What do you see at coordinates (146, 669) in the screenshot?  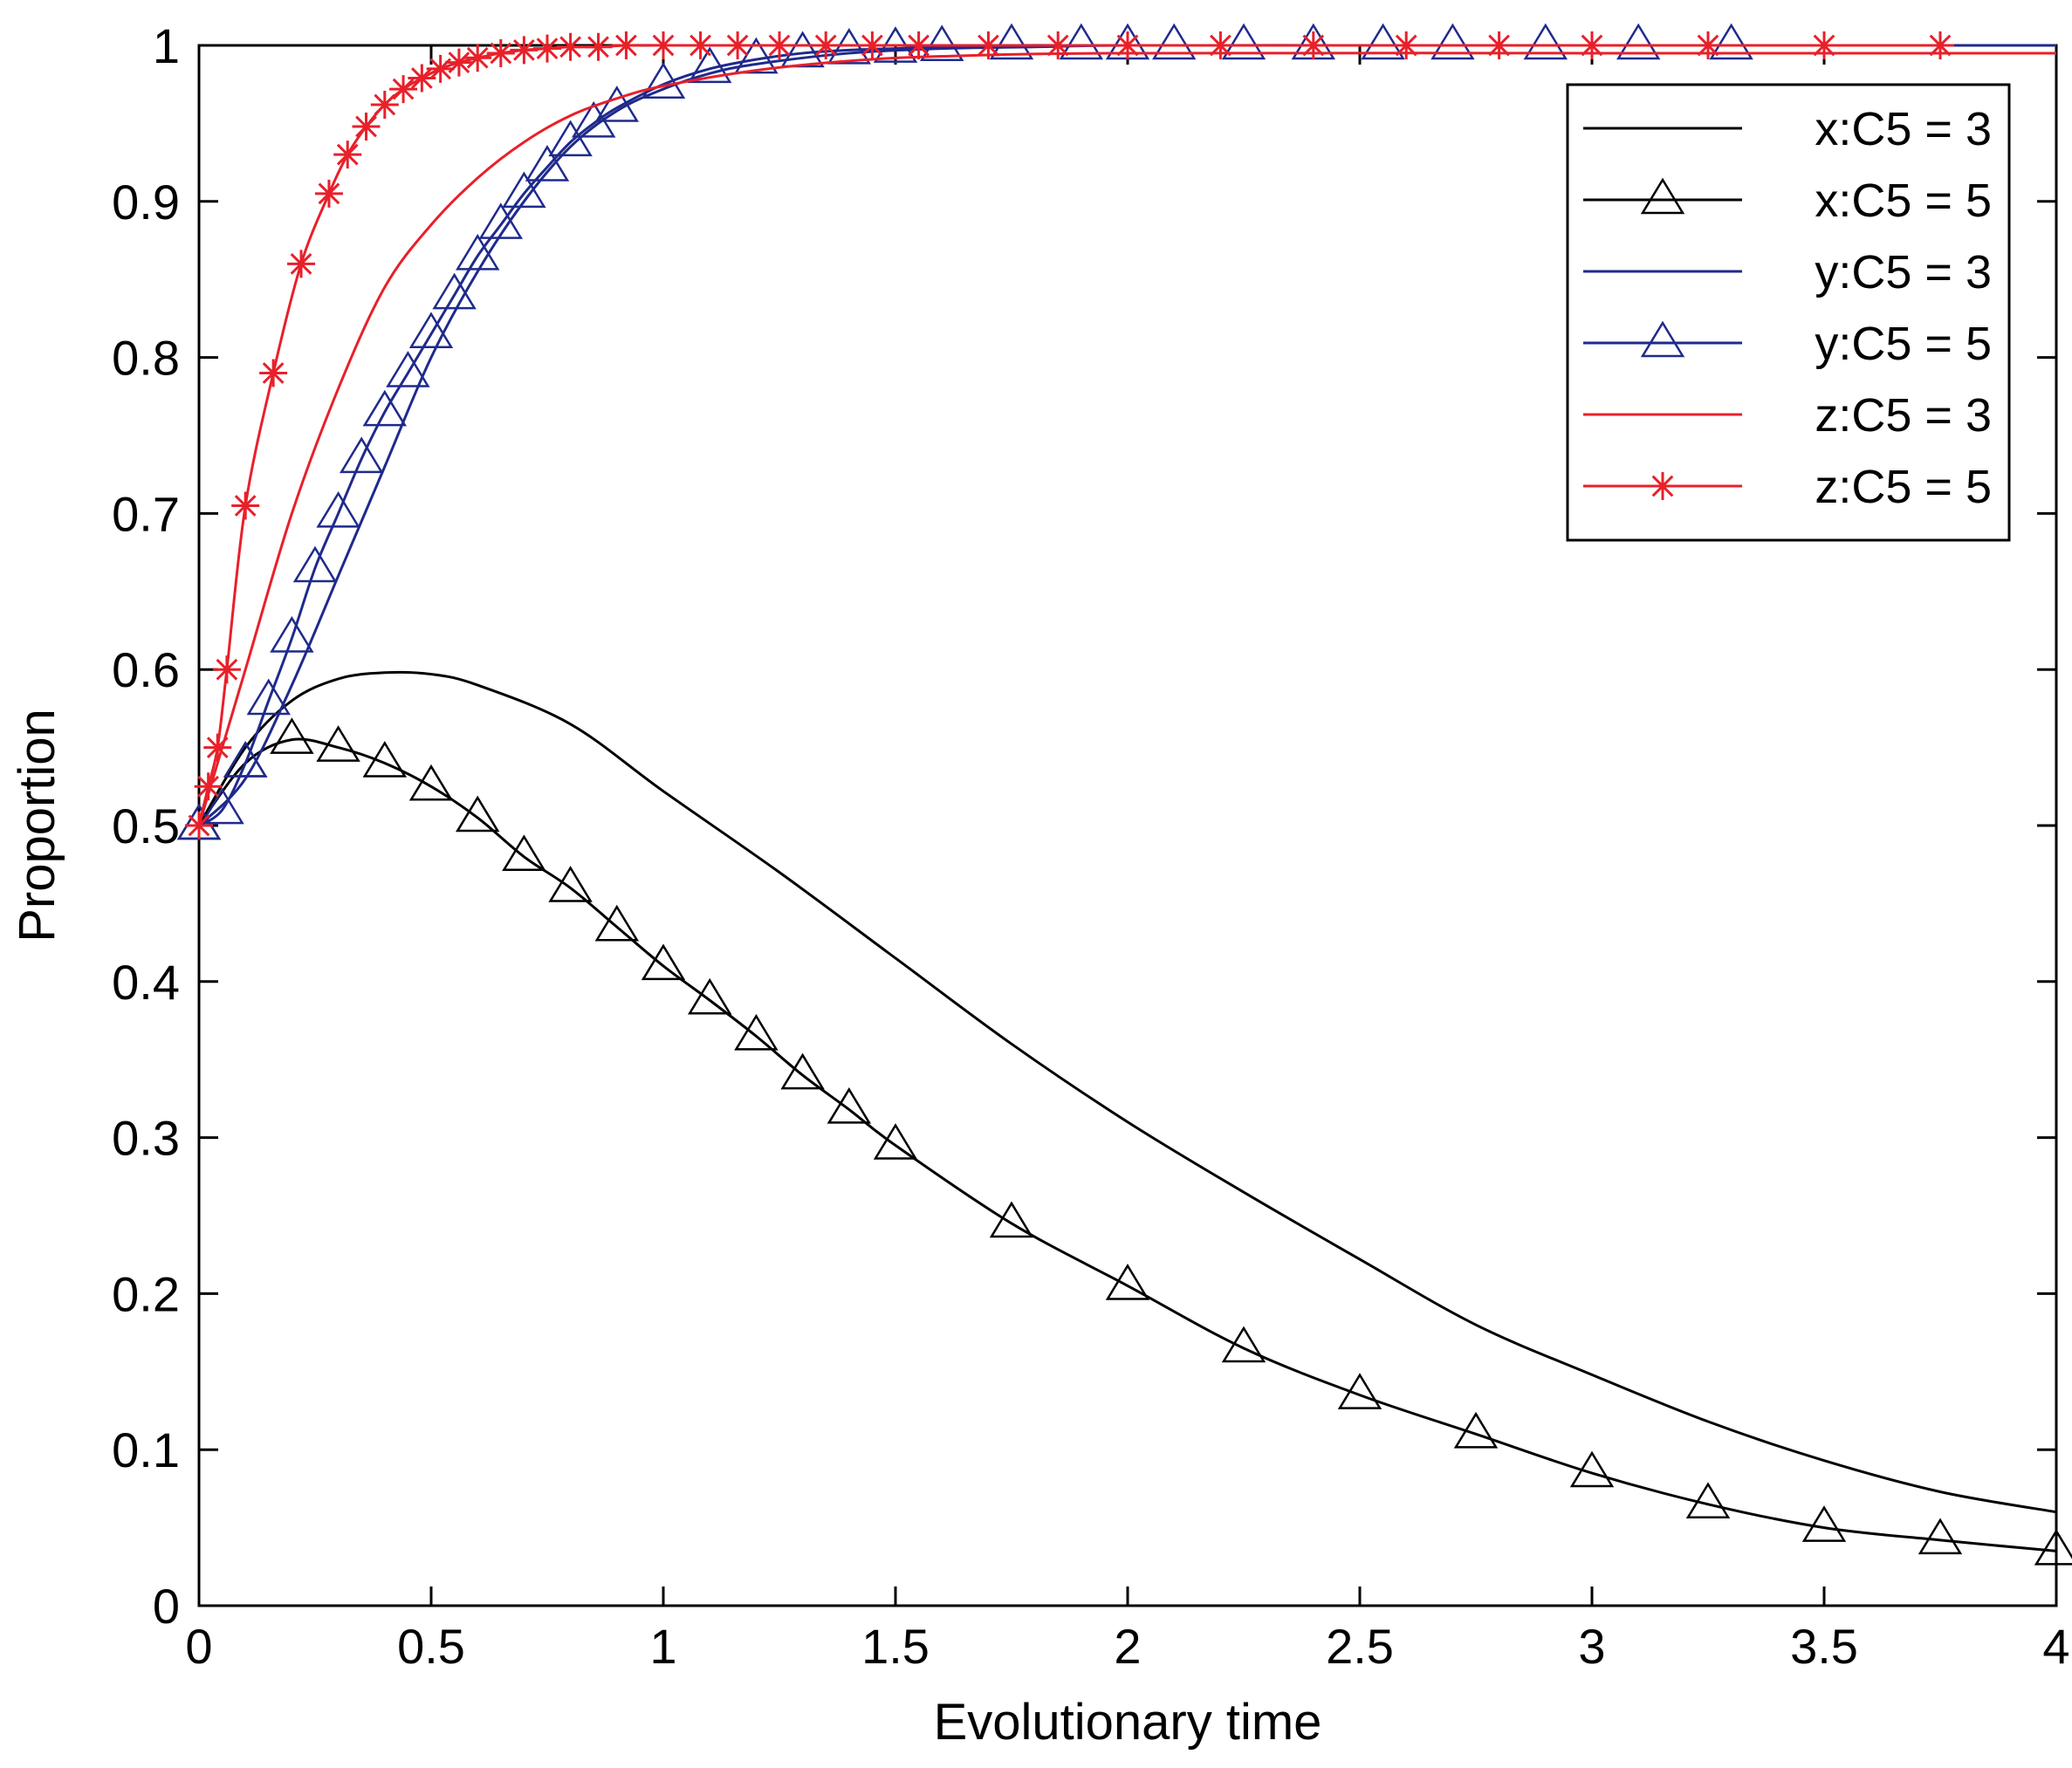 I see `y-tick-label: 0.6` at bounding box center [146, 669].